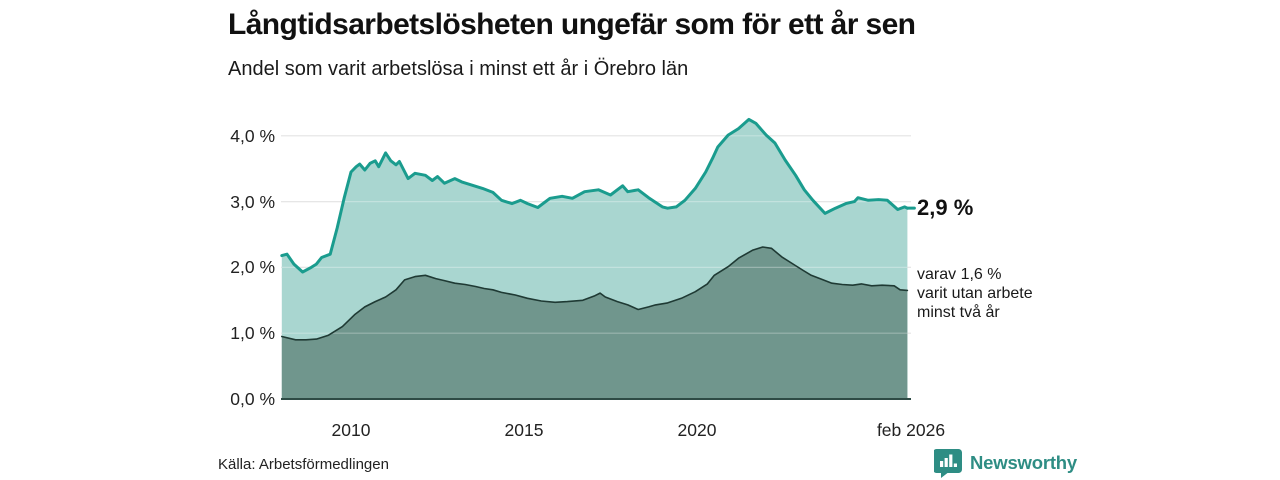 The width and height of the screenshot is (1280, 480). I want to click on y-tick-label: 0,0 %, so click(252, 399).